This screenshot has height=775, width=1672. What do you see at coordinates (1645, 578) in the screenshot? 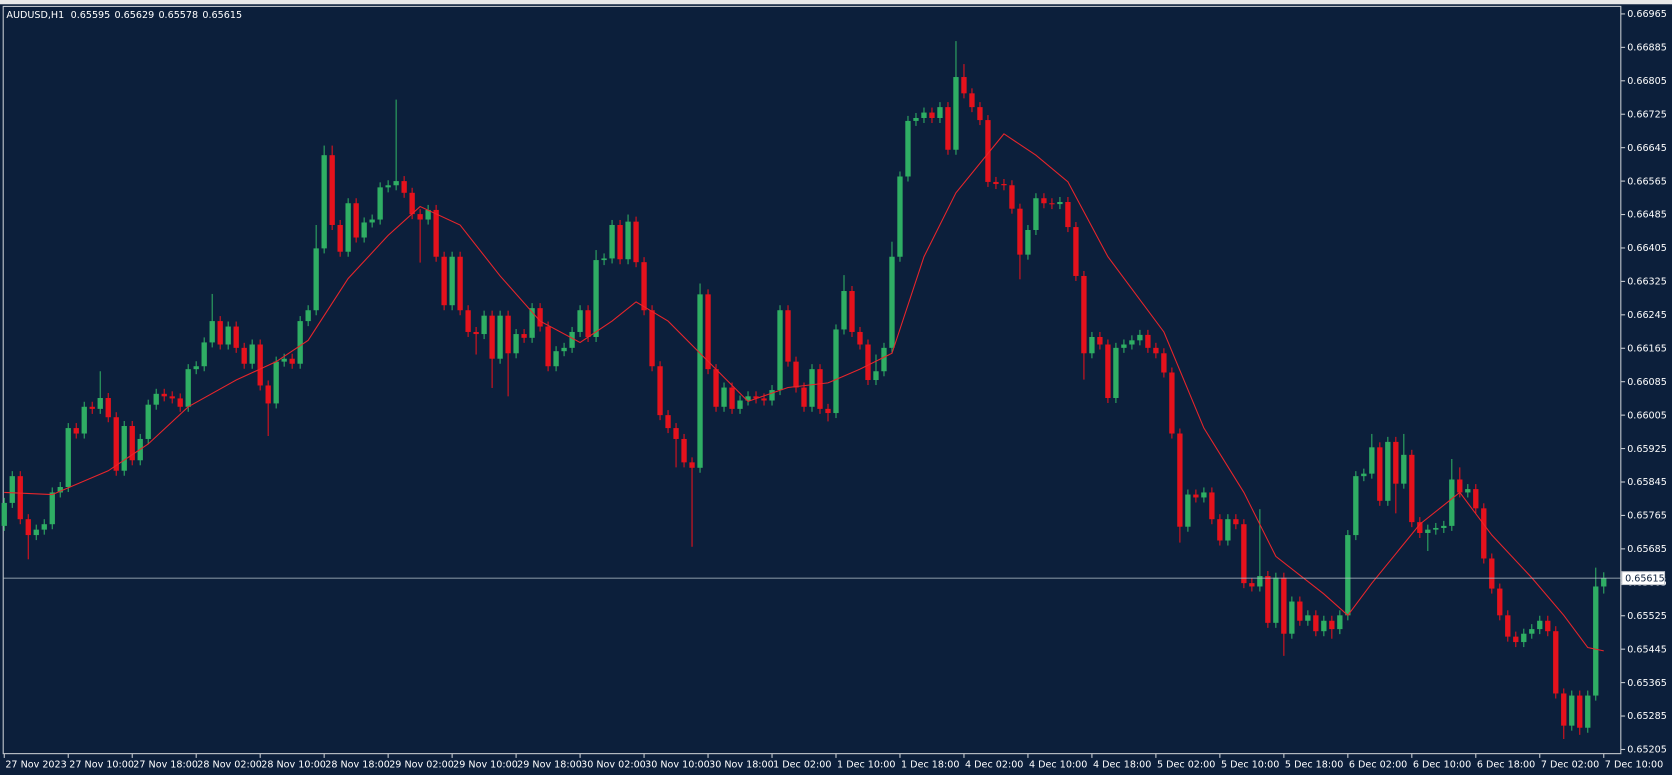
I see `price-label: 0.65615` at bounding box center [1645, 578].